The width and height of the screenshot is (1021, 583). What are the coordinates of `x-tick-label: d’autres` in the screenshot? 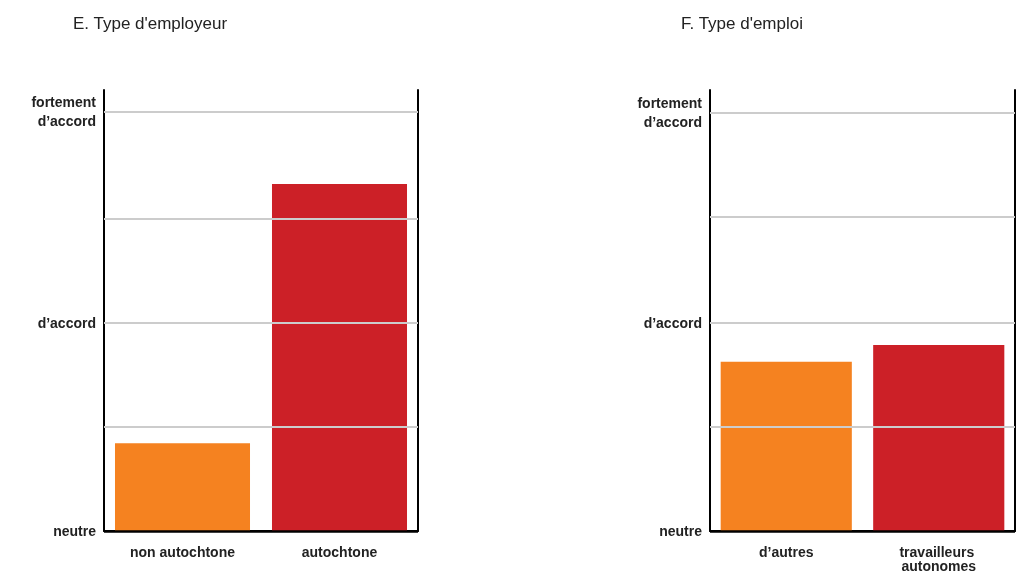 It's located at (786, 552).